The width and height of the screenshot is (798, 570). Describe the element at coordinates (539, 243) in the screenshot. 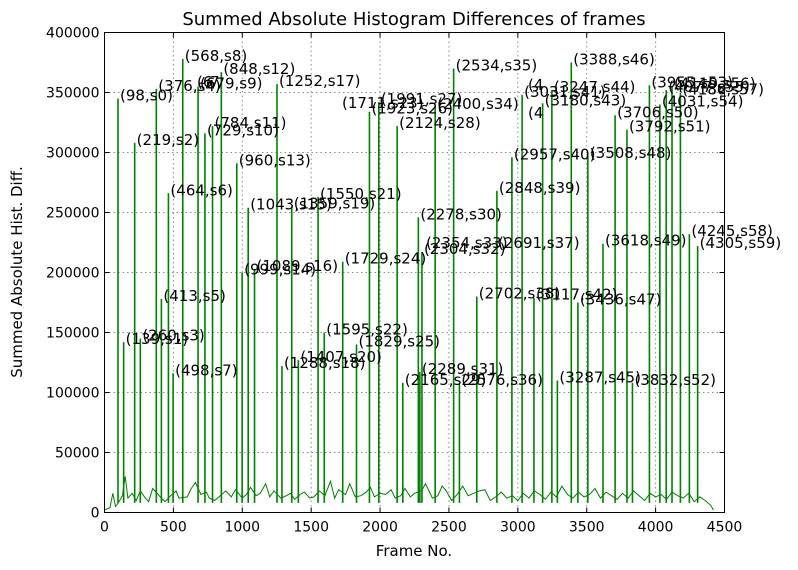

I see `peak-label-overlap: (2691,s37)` at that location.